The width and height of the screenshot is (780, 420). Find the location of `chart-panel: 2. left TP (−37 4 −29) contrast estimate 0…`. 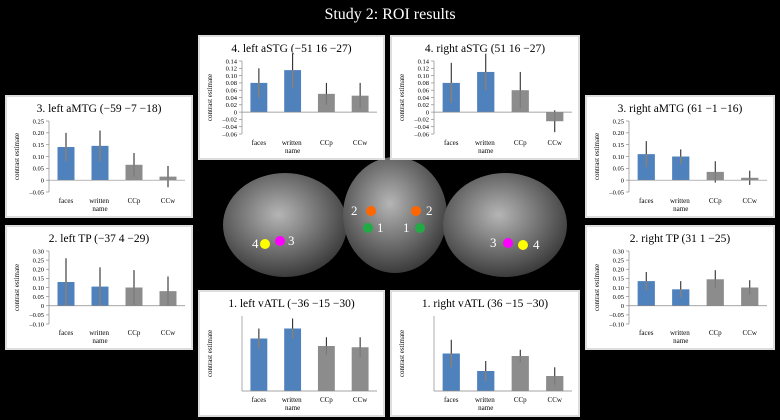

chart-panel: 2. left TP (−37 4 −29) contrast estimate 0… is located at coordinates (99, 287).